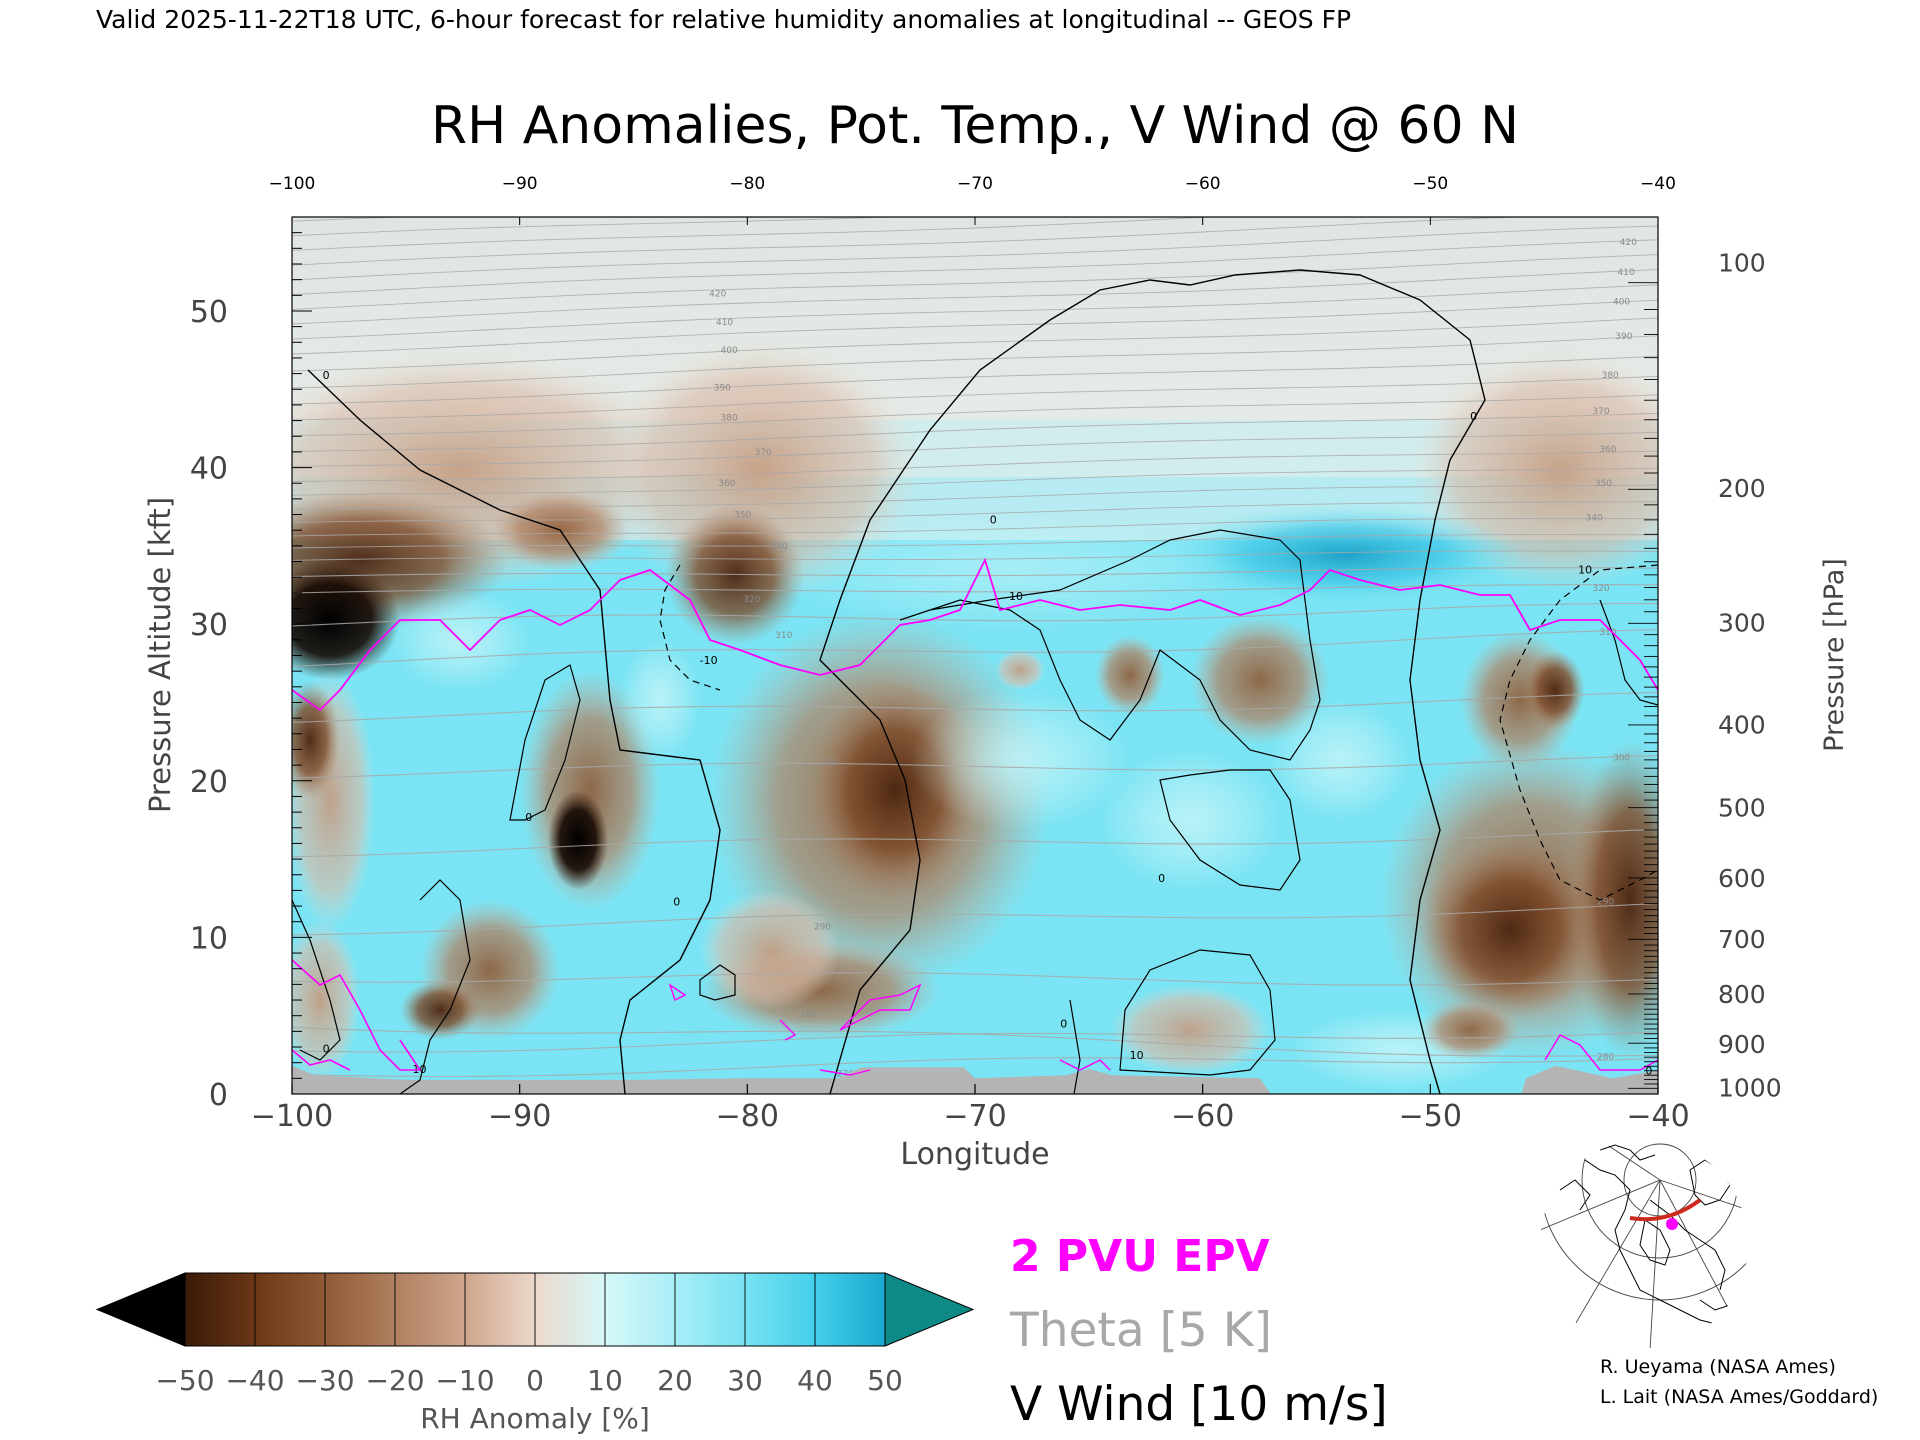  Describe the element at coordinates (1718, 1367) in the screenshot. I see `credit-line-1: R. Ueyama (NASA Ames)` at that location.